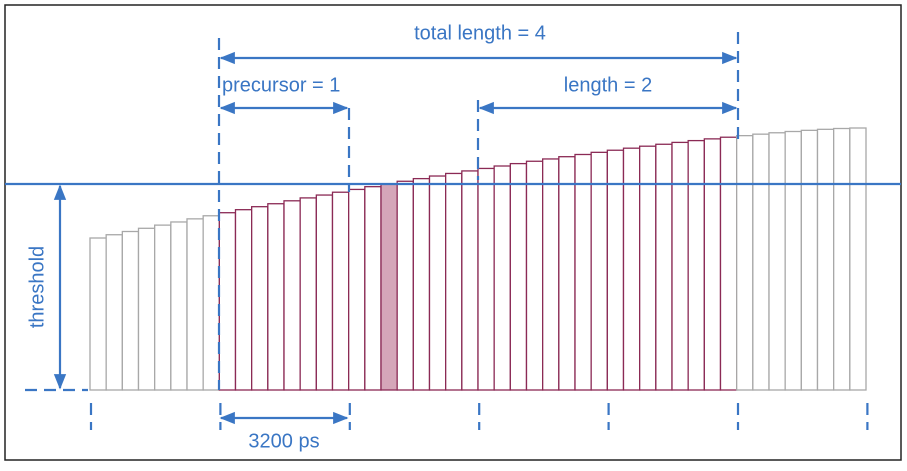 This screenshot has height=471, width=907. Describe the element at coordinates (283, 441) in the screenshot. I see `period-label: 3200 ps` at that location.